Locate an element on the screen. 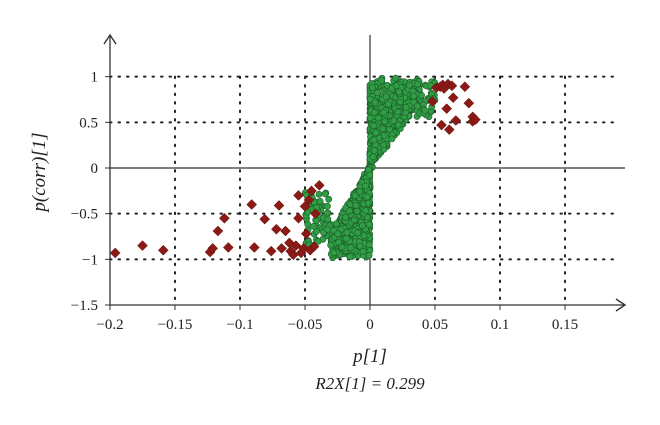 The height and width of the screenshot is (425, 660). y-tick-label: 0.5 is located at coordinates (88, 123).